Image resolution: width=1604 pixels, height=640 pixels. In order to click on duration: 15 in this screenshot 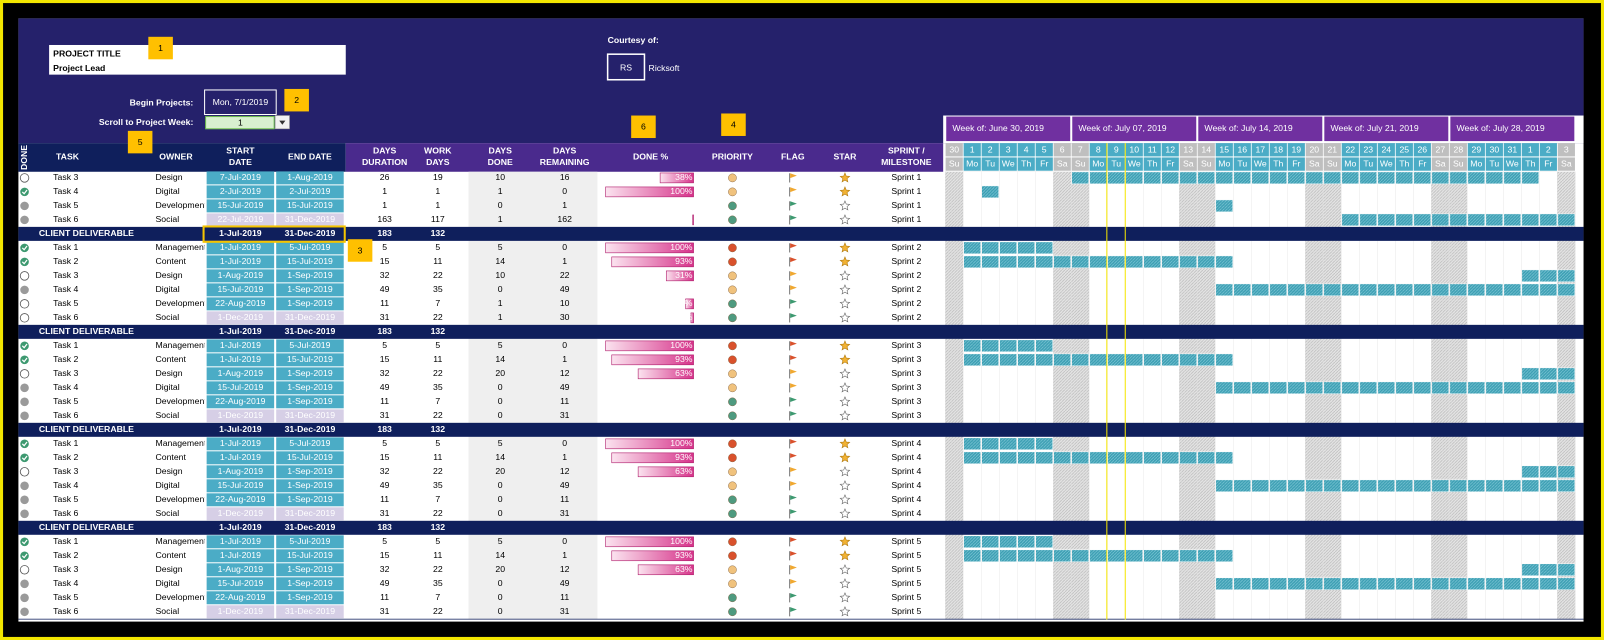, I will do `click(385, 555)`.